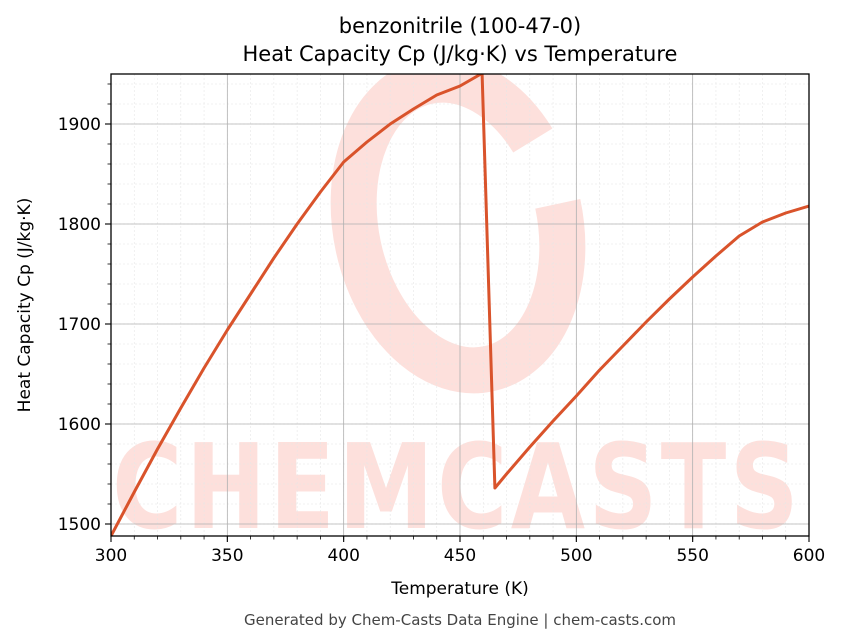  I want to click on y-tick-label: 1500, so click(79, 525).